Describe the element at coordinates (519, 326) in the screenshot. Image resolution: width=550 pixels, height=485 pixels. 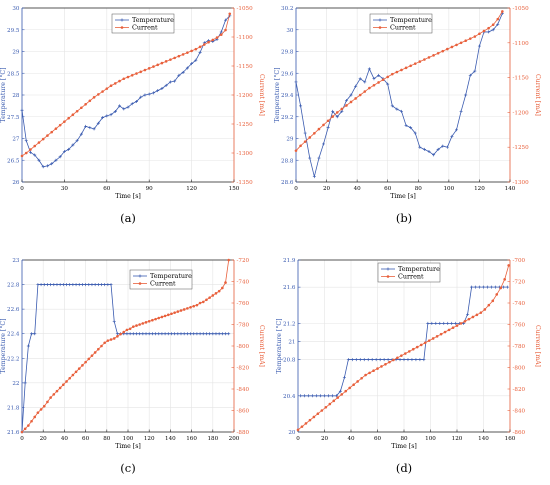
I see `y-right-tick-label: -760` at that location.